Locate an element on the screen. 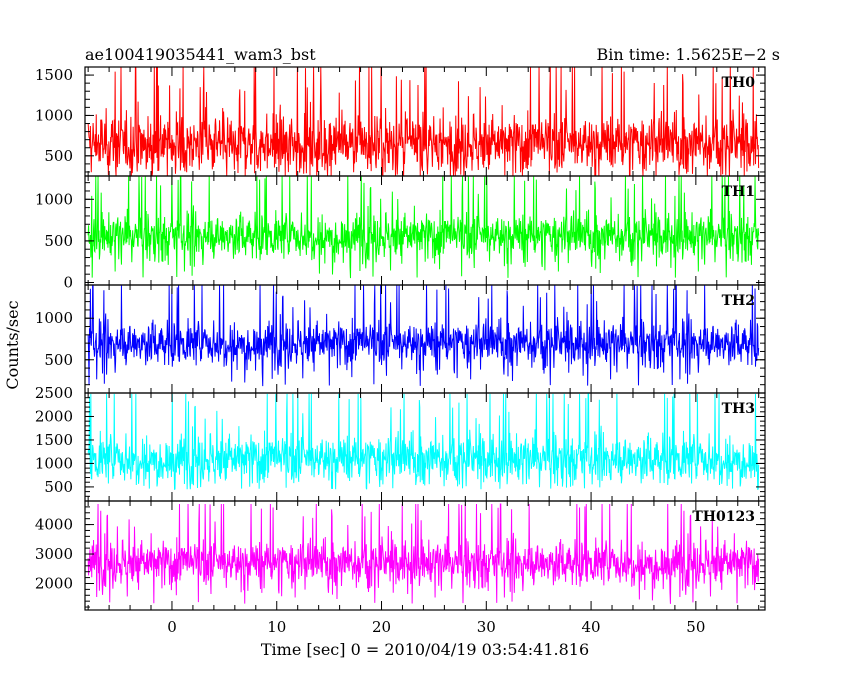 This screenshot has height=680, width=850. y-tick-label: 4000 is located at coordinates (54, 525).